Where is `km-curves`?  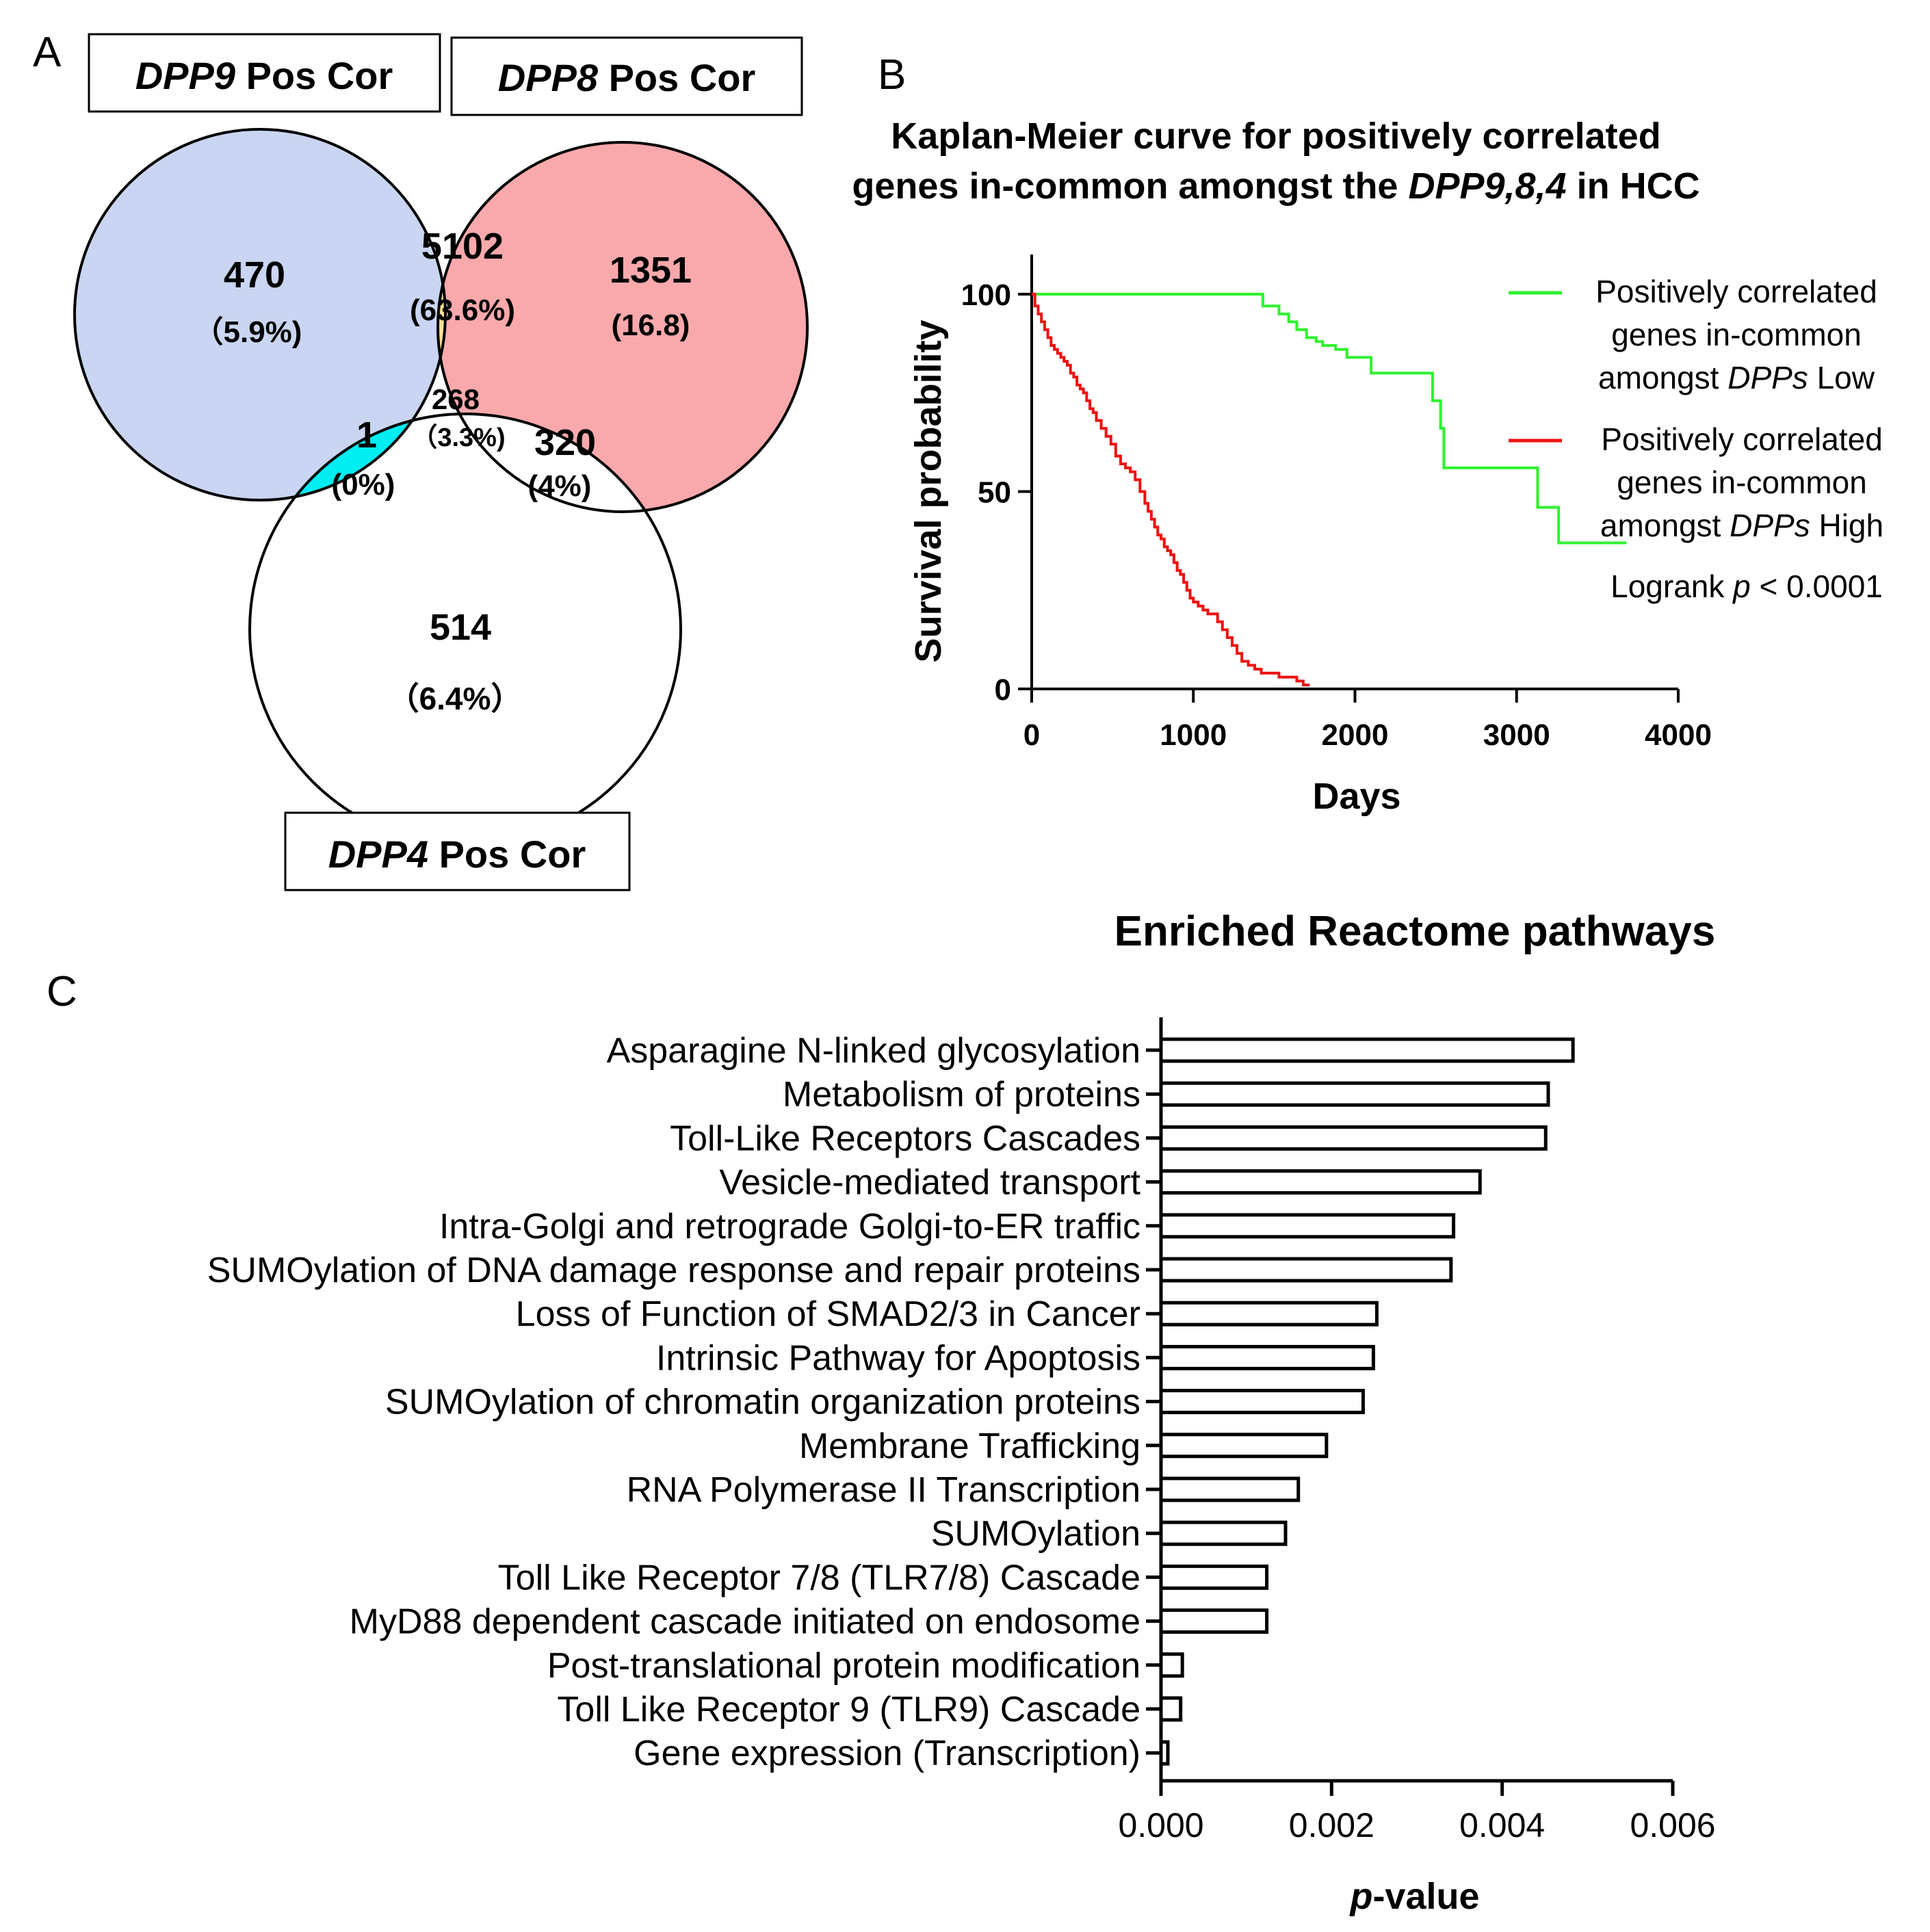 km-curves is located at coordinates (1329, 490).